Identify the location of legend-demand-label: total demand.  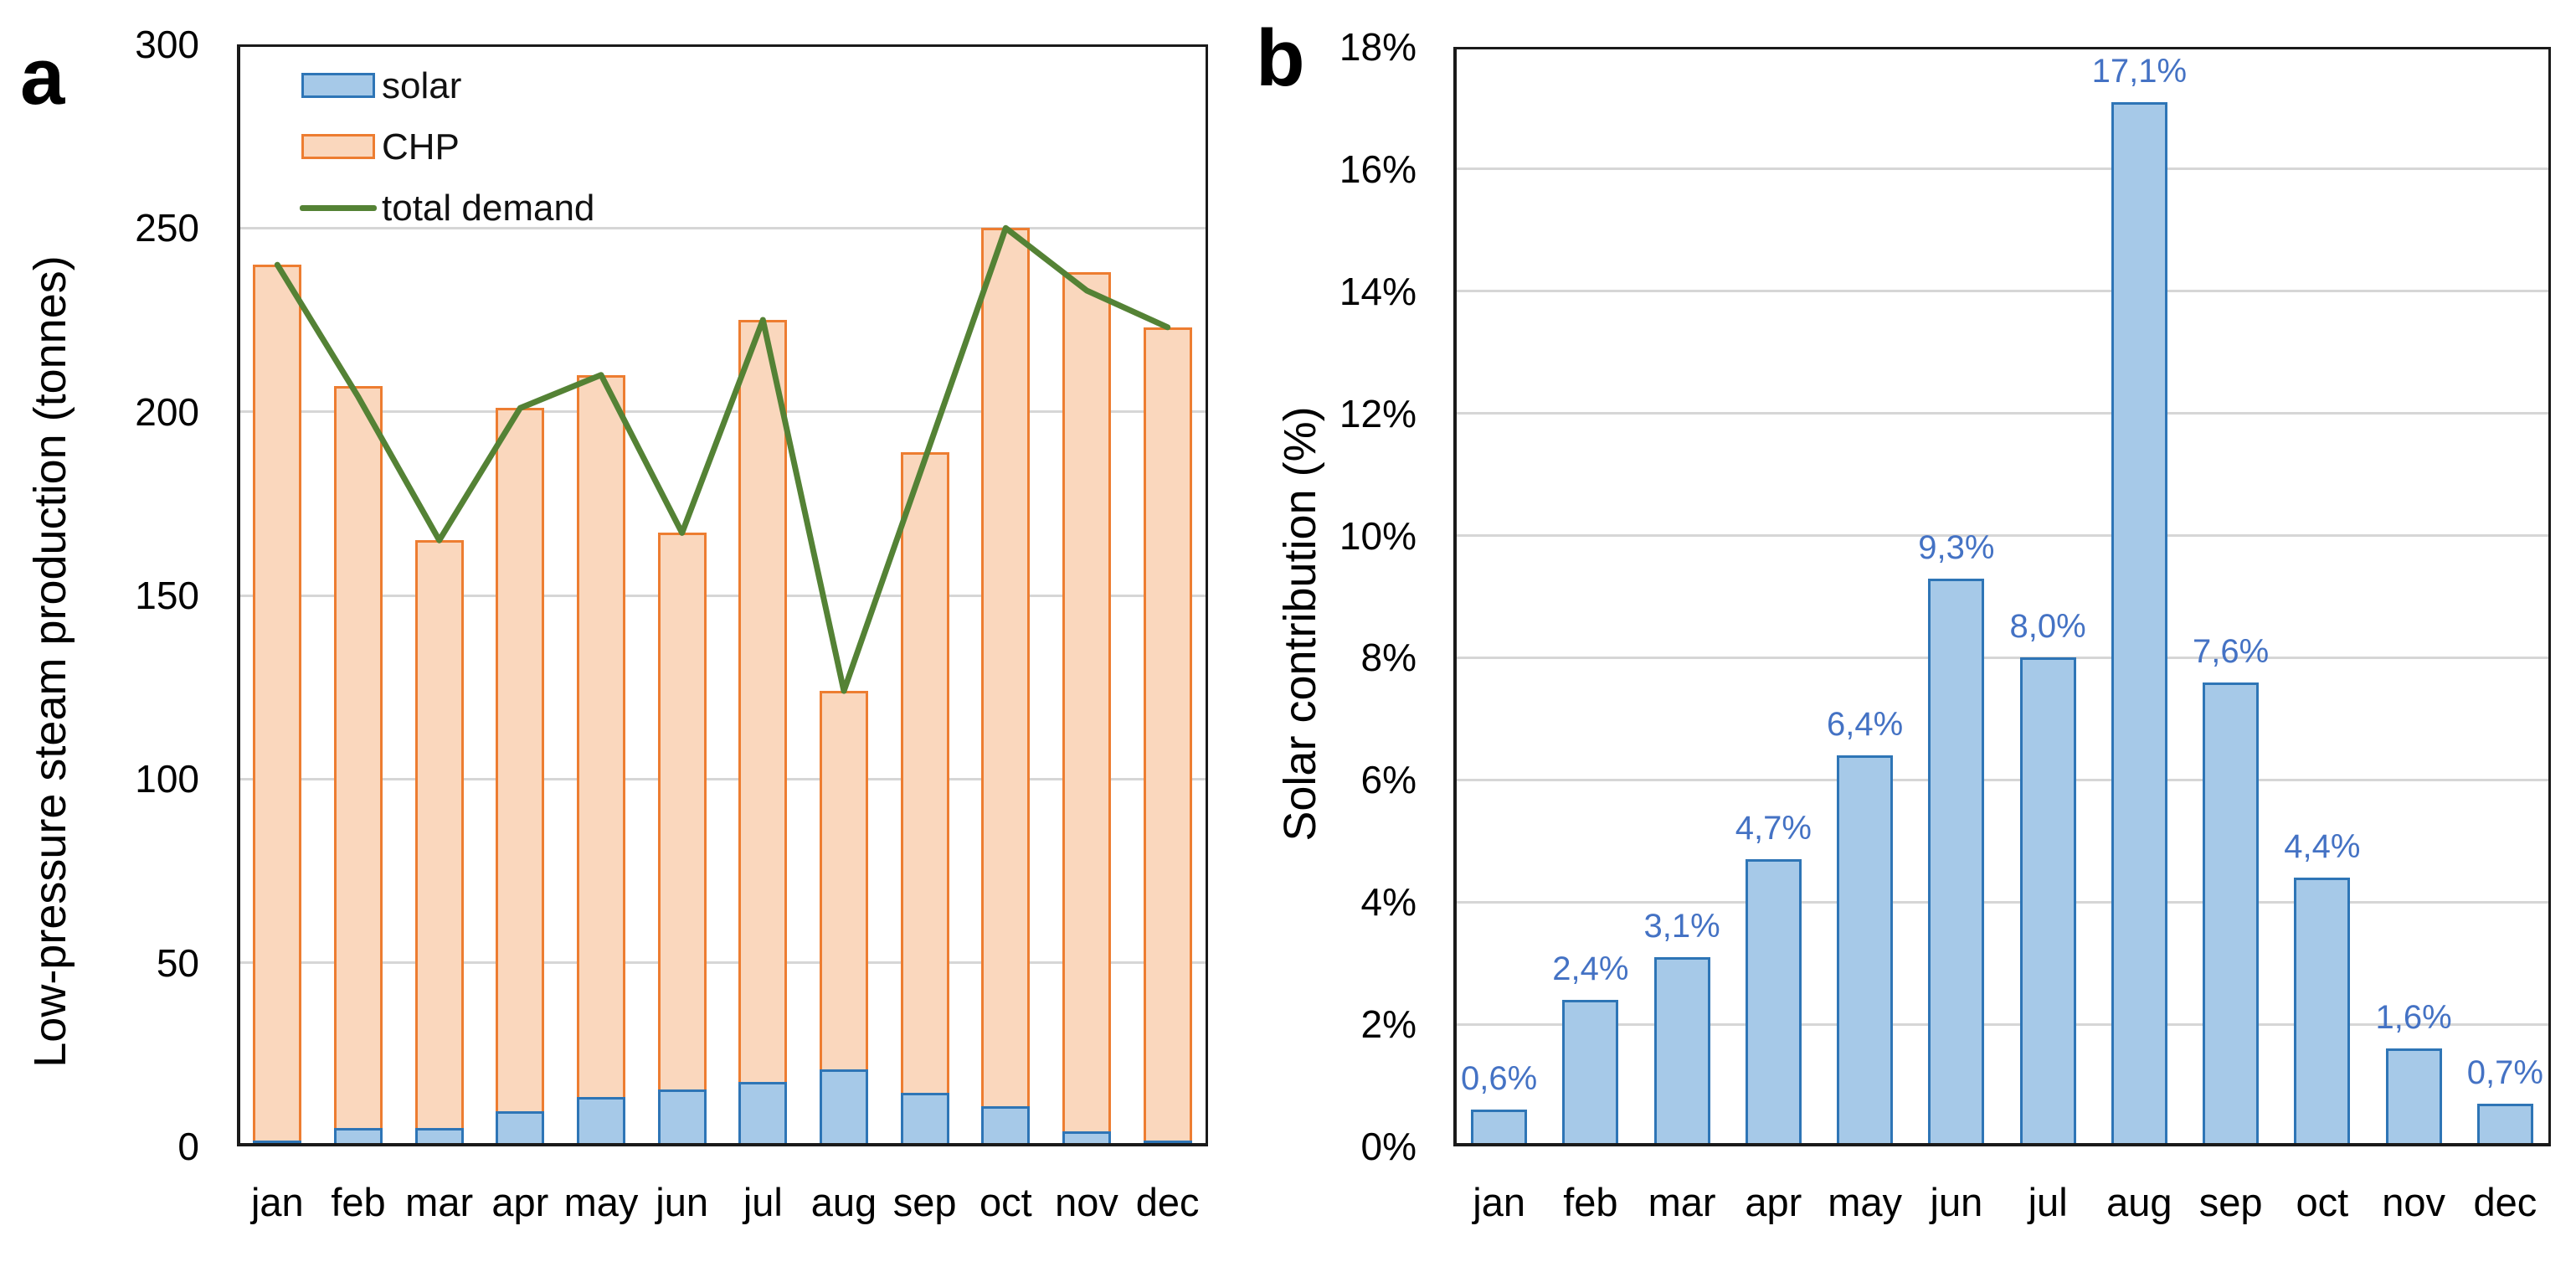
(489, 208).